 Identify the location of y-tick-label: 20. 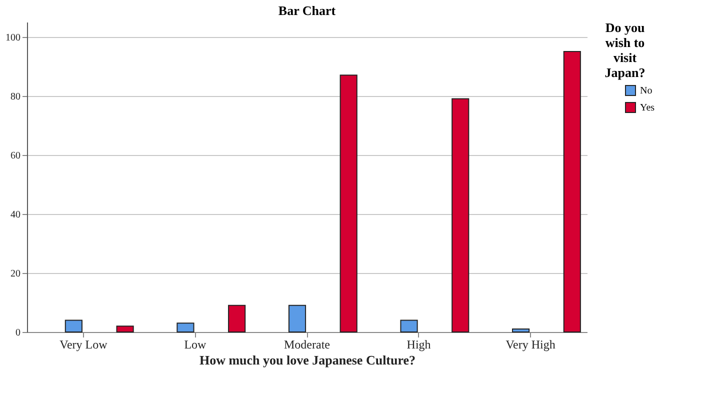
(15, 274).